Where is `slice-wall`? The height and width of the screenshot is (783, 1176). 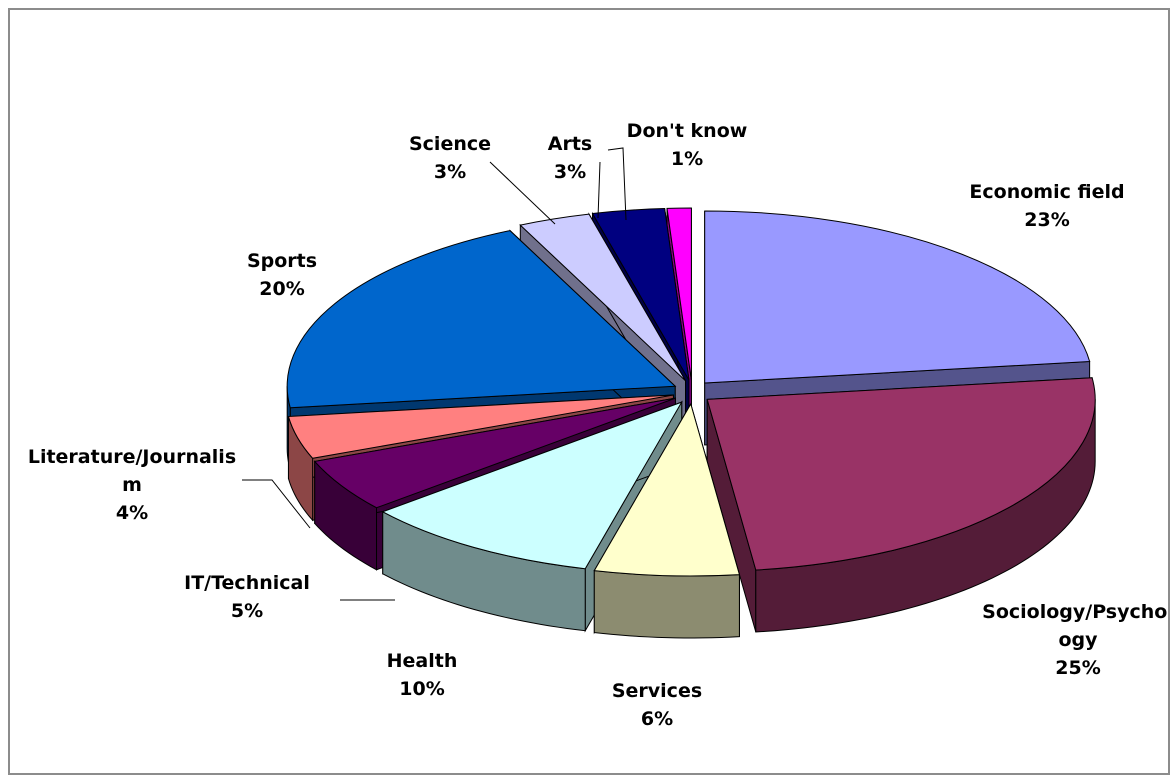
slice-wall is located at coordinates (666, 604).